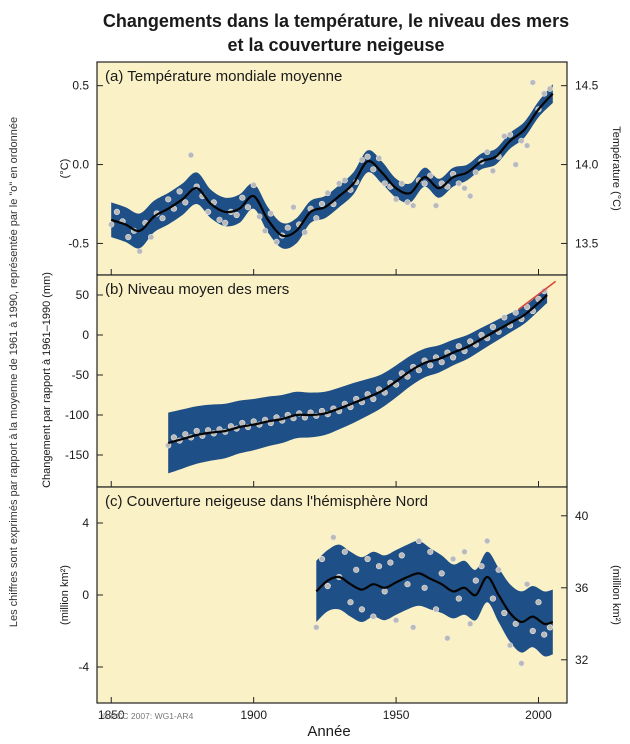 The width and height of the screenshot is (630, 744). I want to click on right-y-tick-label: 14.0, so click(587, 165).